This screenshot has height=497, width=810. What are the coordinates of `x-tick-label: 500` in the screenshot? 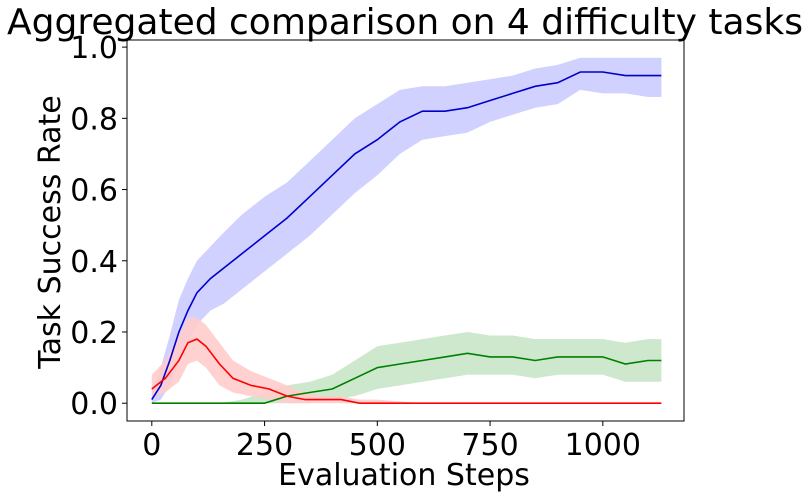 It's located at (377, 445).